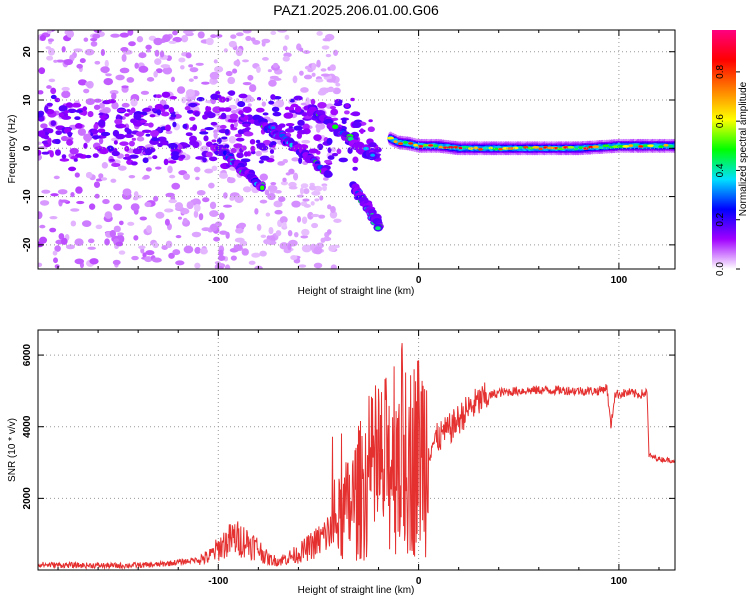 The width and height of the screenshot is (750, 600). I want to click on colorbar-tick-label: 0.2, so click(720, 219).